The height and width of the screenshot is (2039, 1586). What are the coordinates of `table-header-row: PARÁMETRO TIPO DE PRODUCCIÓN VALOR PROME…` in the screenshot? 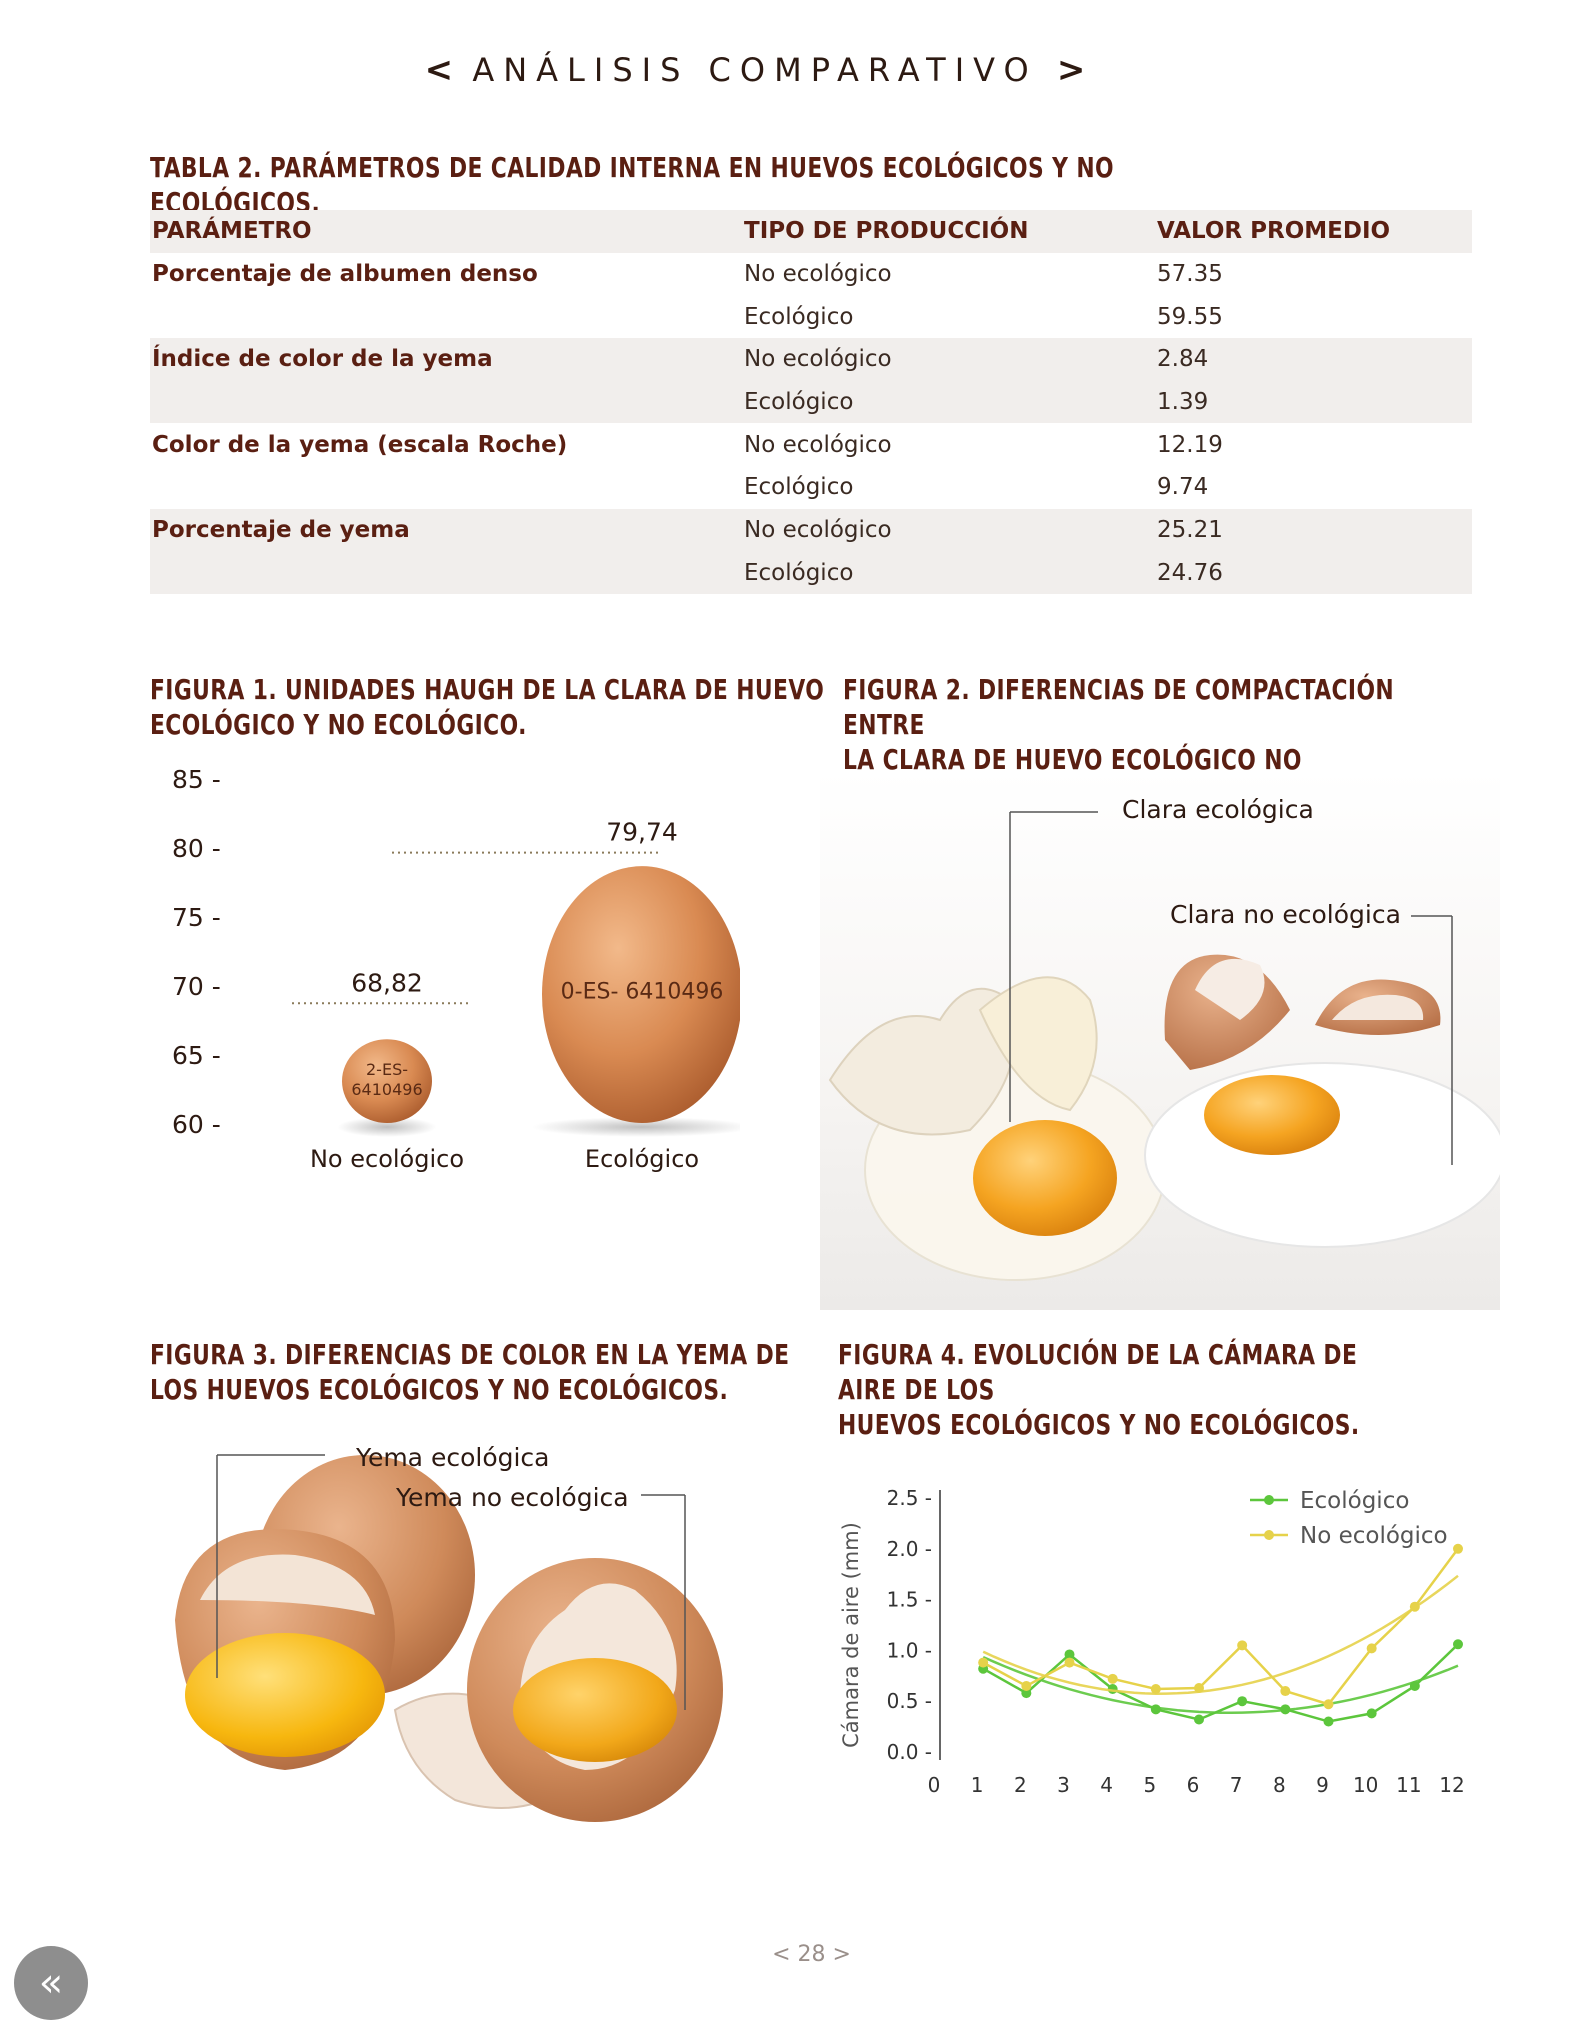 It's located at (811, 231).